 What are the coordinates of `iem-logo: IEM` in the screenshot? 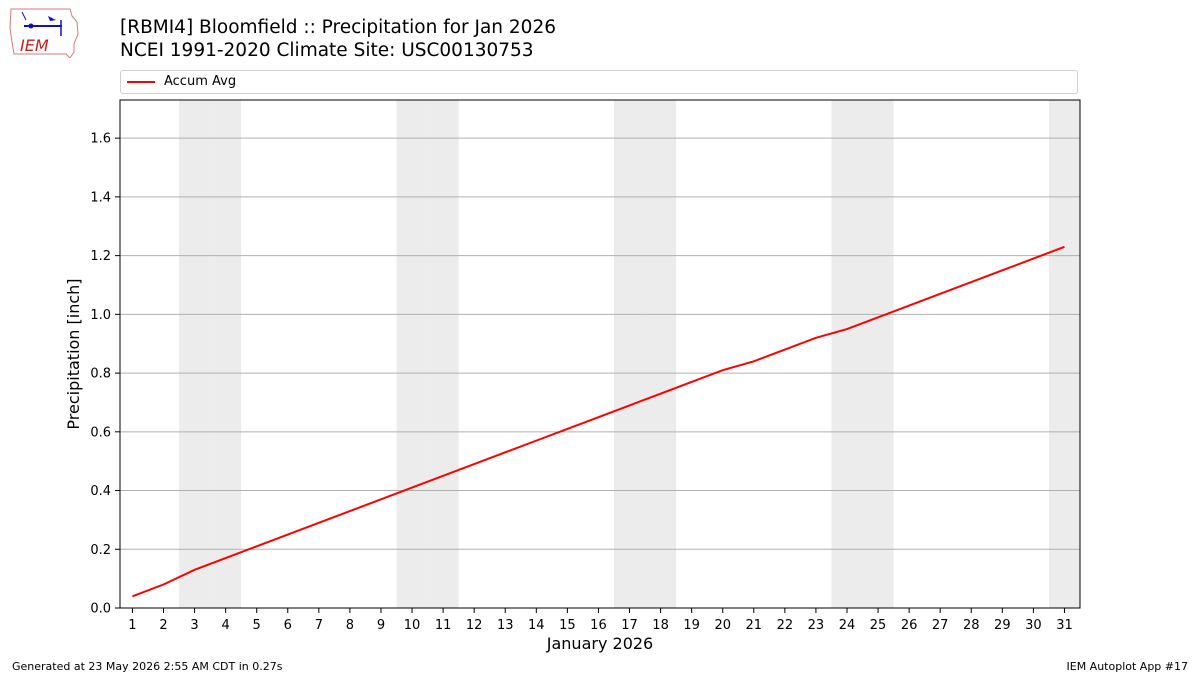 It's located at (44, 32).